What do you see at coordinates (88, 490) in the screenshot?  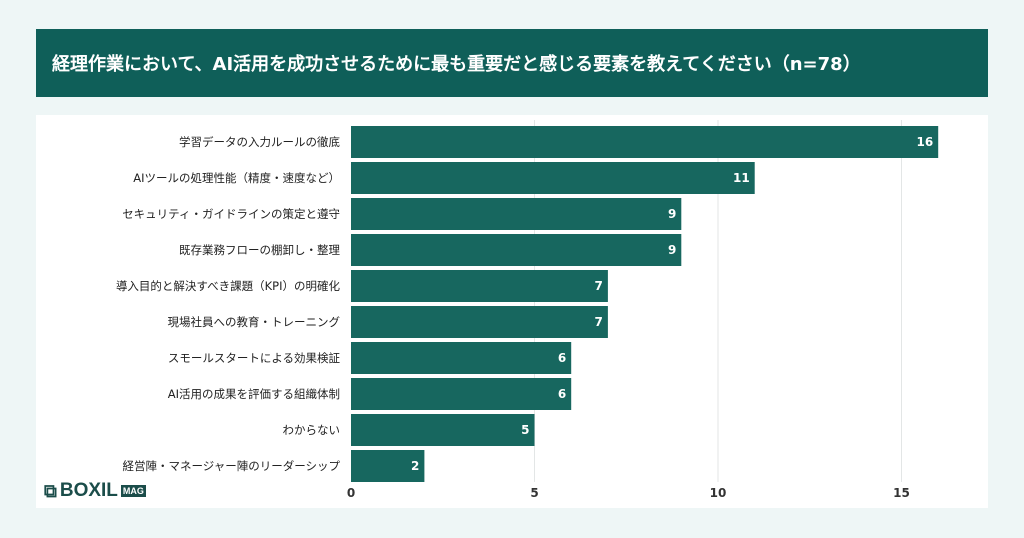 I see `logo-text: BOXIL` at bounding box center [88, 490].